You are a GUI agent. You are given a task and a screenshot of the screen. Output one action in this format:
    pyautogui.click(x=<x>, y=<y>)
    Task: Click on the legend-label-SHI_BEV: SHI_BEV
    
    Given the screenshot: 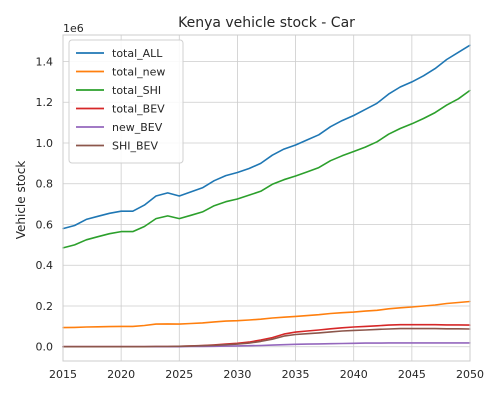 What is the action you would take?
    pyautogui.click(x=135, y=146)
    